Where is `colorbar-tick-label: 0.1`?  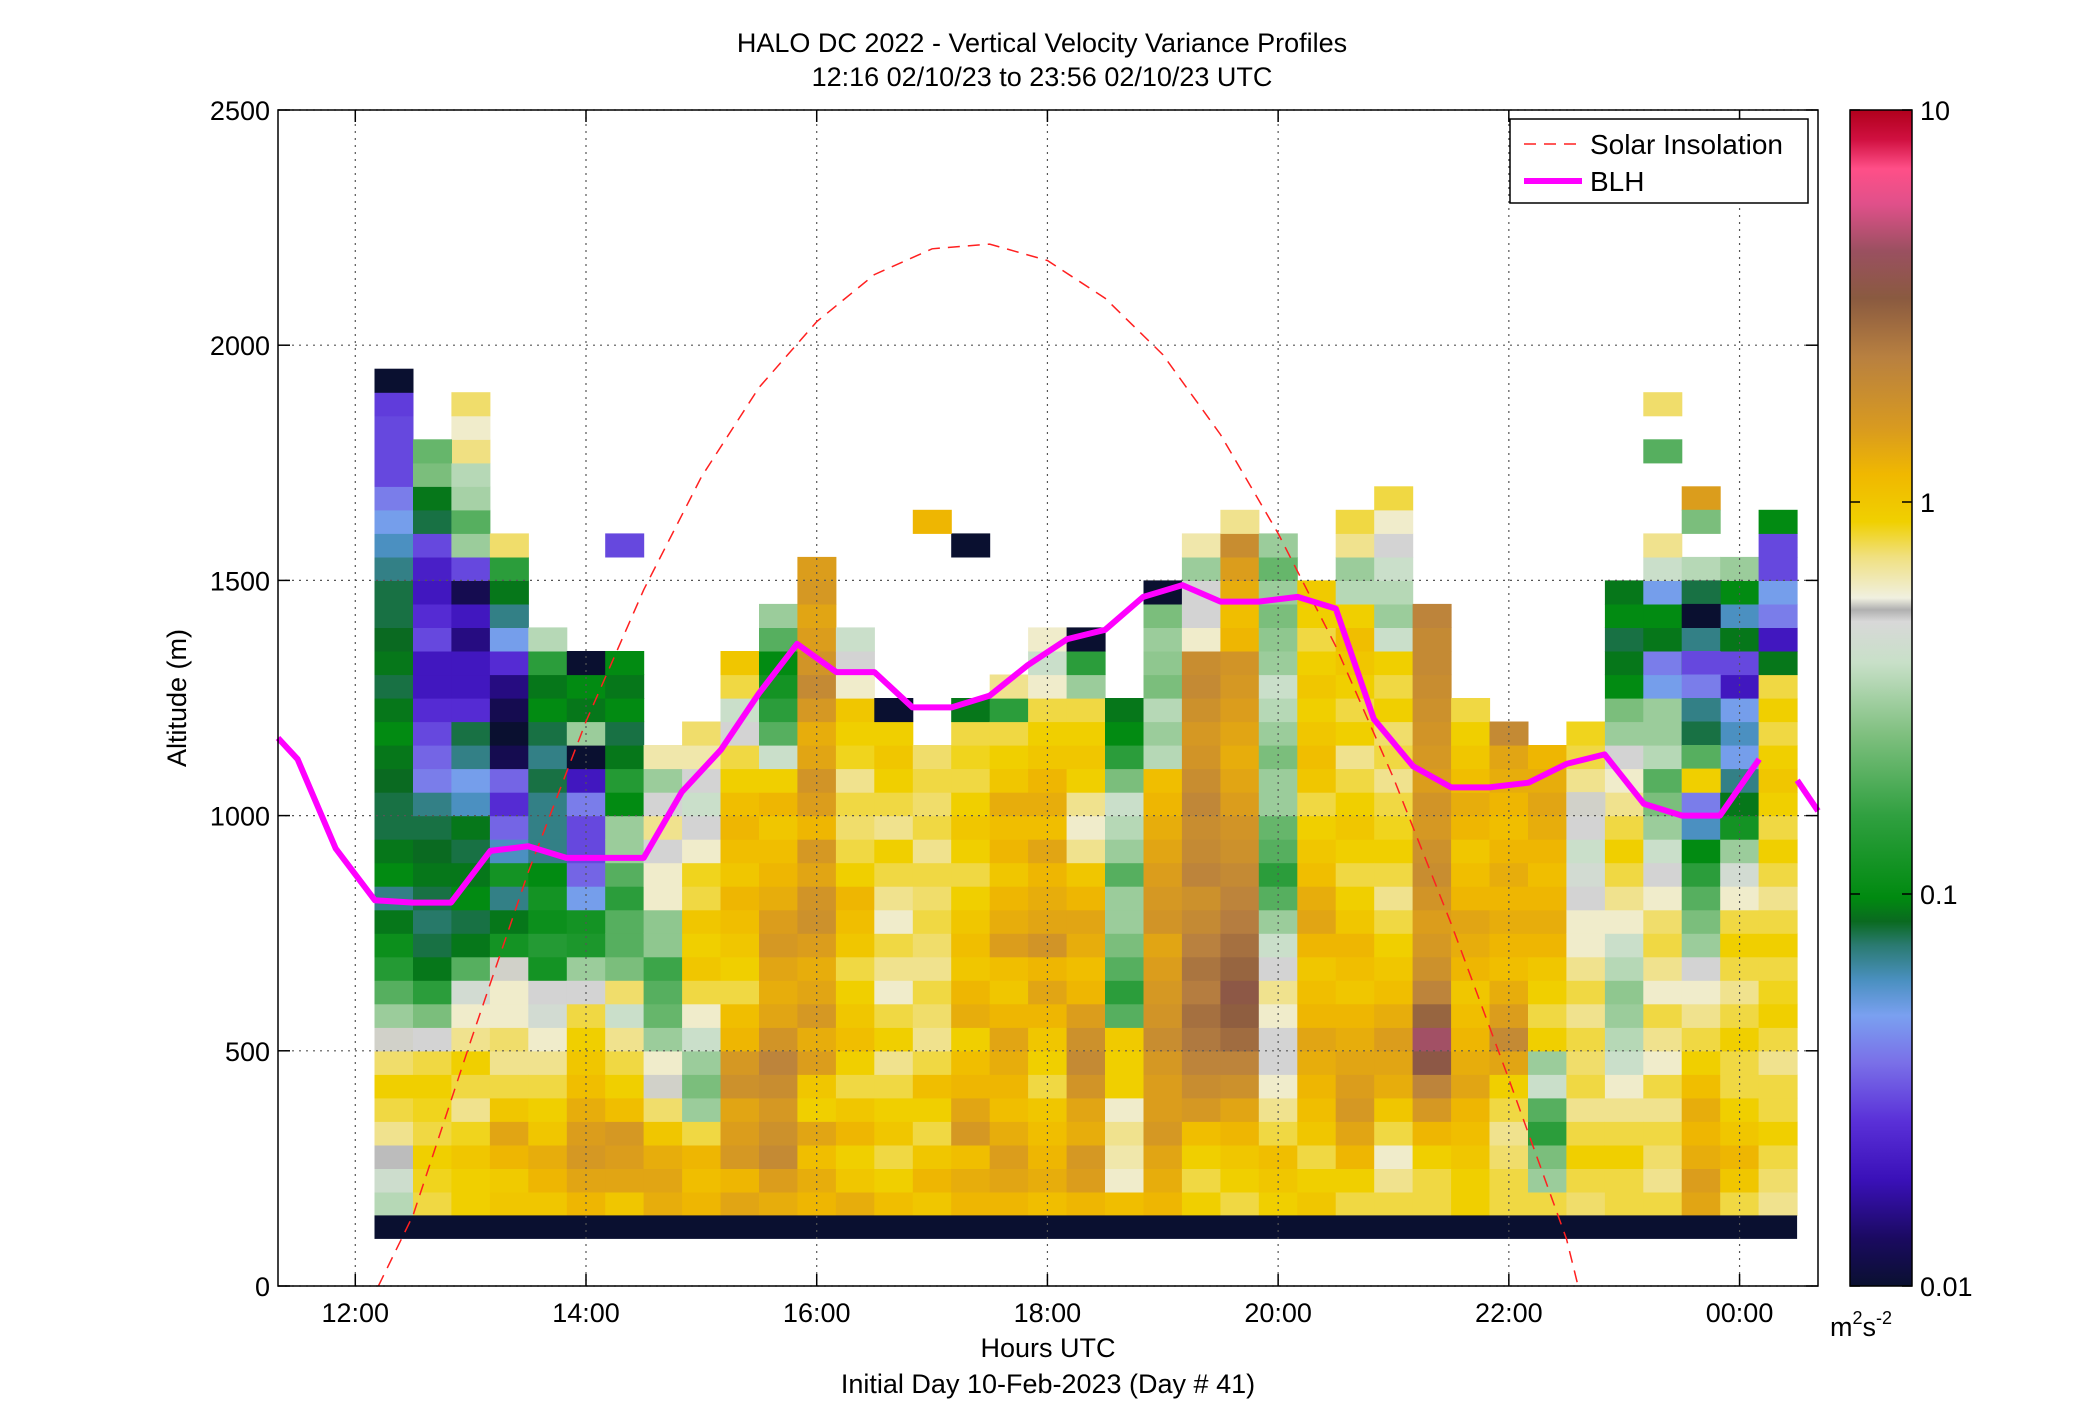
colorbar-tick-label: 0.1 is located at coordinates (1939, 895).